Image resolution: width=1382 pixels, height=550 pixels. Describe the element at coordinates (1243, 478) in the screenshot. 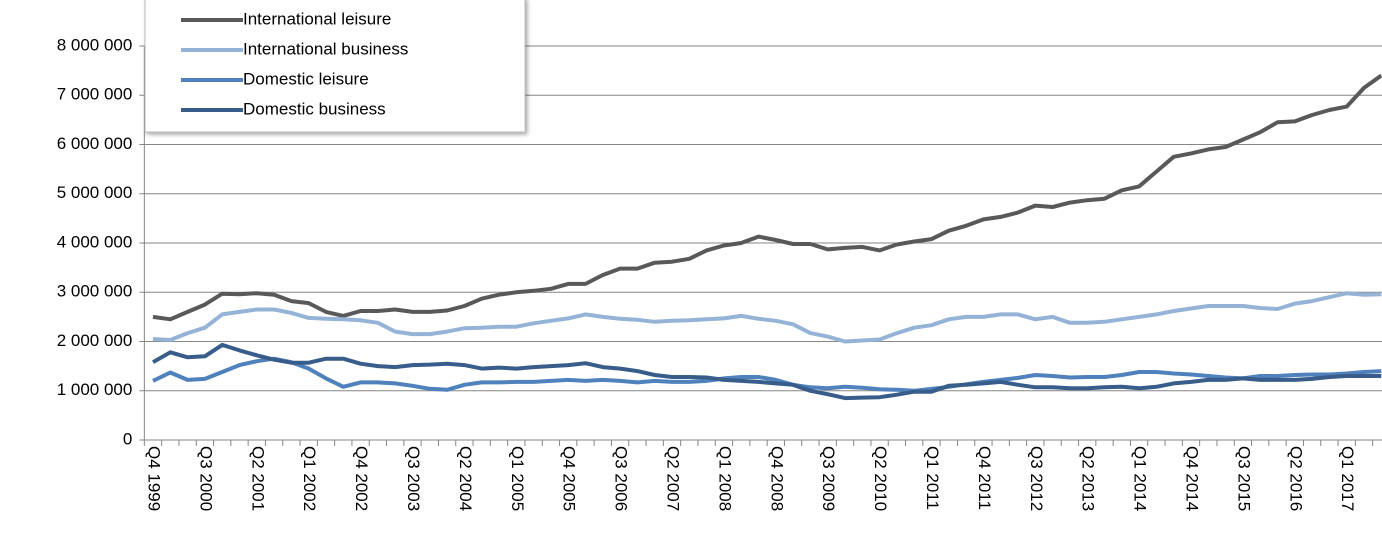

I see `x-tick-label: Q3 2015` at that location.